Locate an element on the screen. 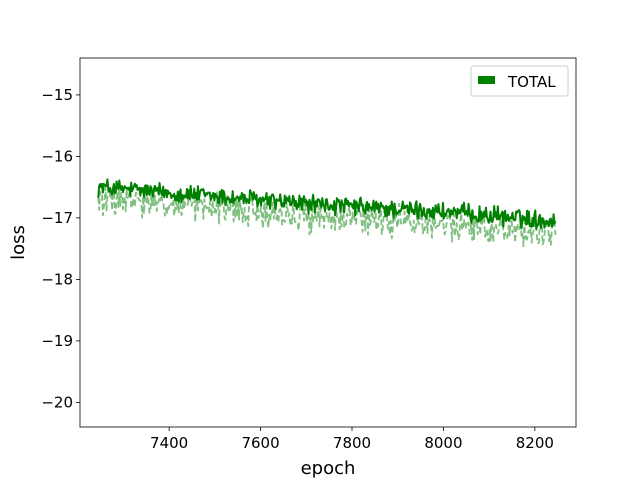 The width and height of the screenshot is (640, 480). x-tick-label: 7800 is located at coordinates (352, 443).